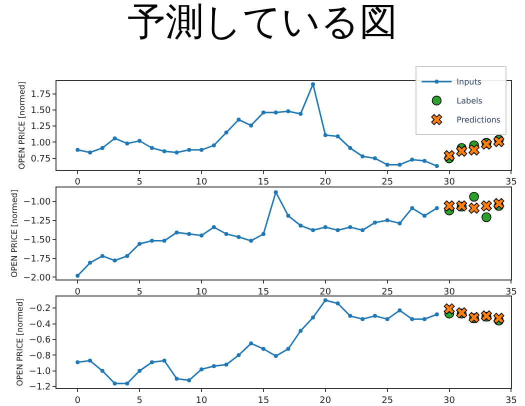 Image resolution: width=525 pixels, height=406 pixels. Describe the element at coordinates (37, 240) in the screenshot. I see `y-tick-label: −1.50` at that location.